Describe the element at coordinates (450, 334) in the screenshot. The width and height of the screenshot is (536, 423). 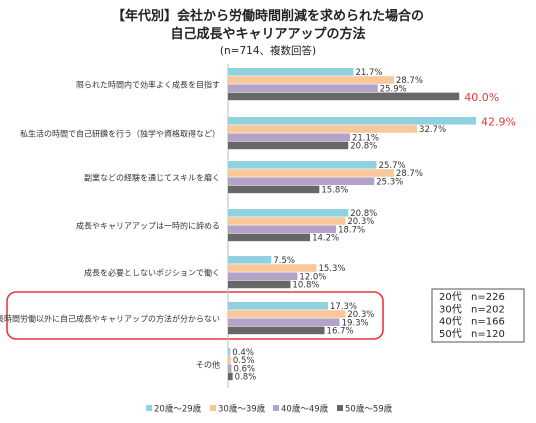
I see `sample-size-label: 50代` at that location.